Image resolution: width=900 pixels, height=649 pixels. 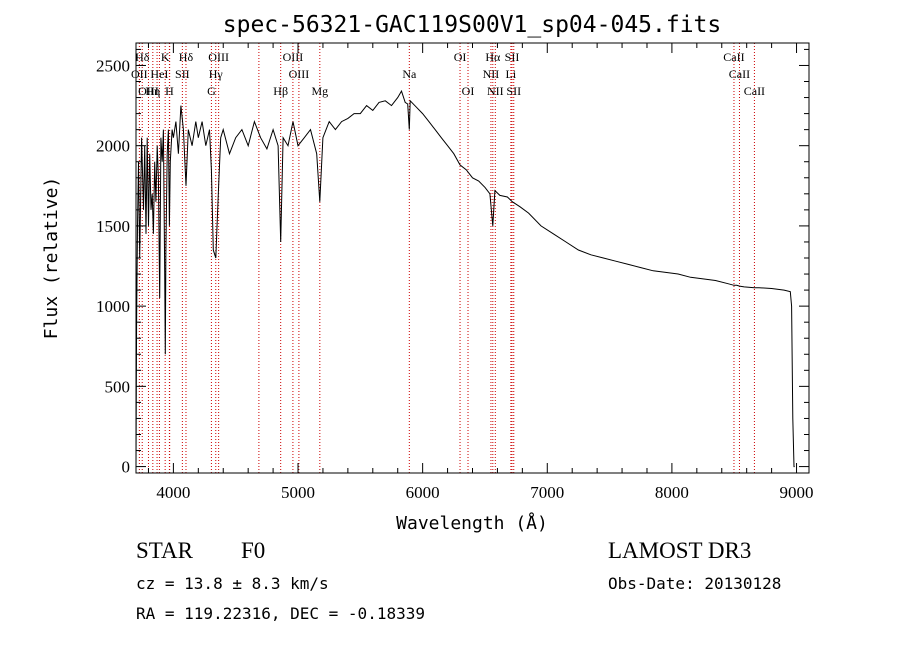 I want to click on obs-date: Obs-Date: 20130128, so click(x=695, y=583).